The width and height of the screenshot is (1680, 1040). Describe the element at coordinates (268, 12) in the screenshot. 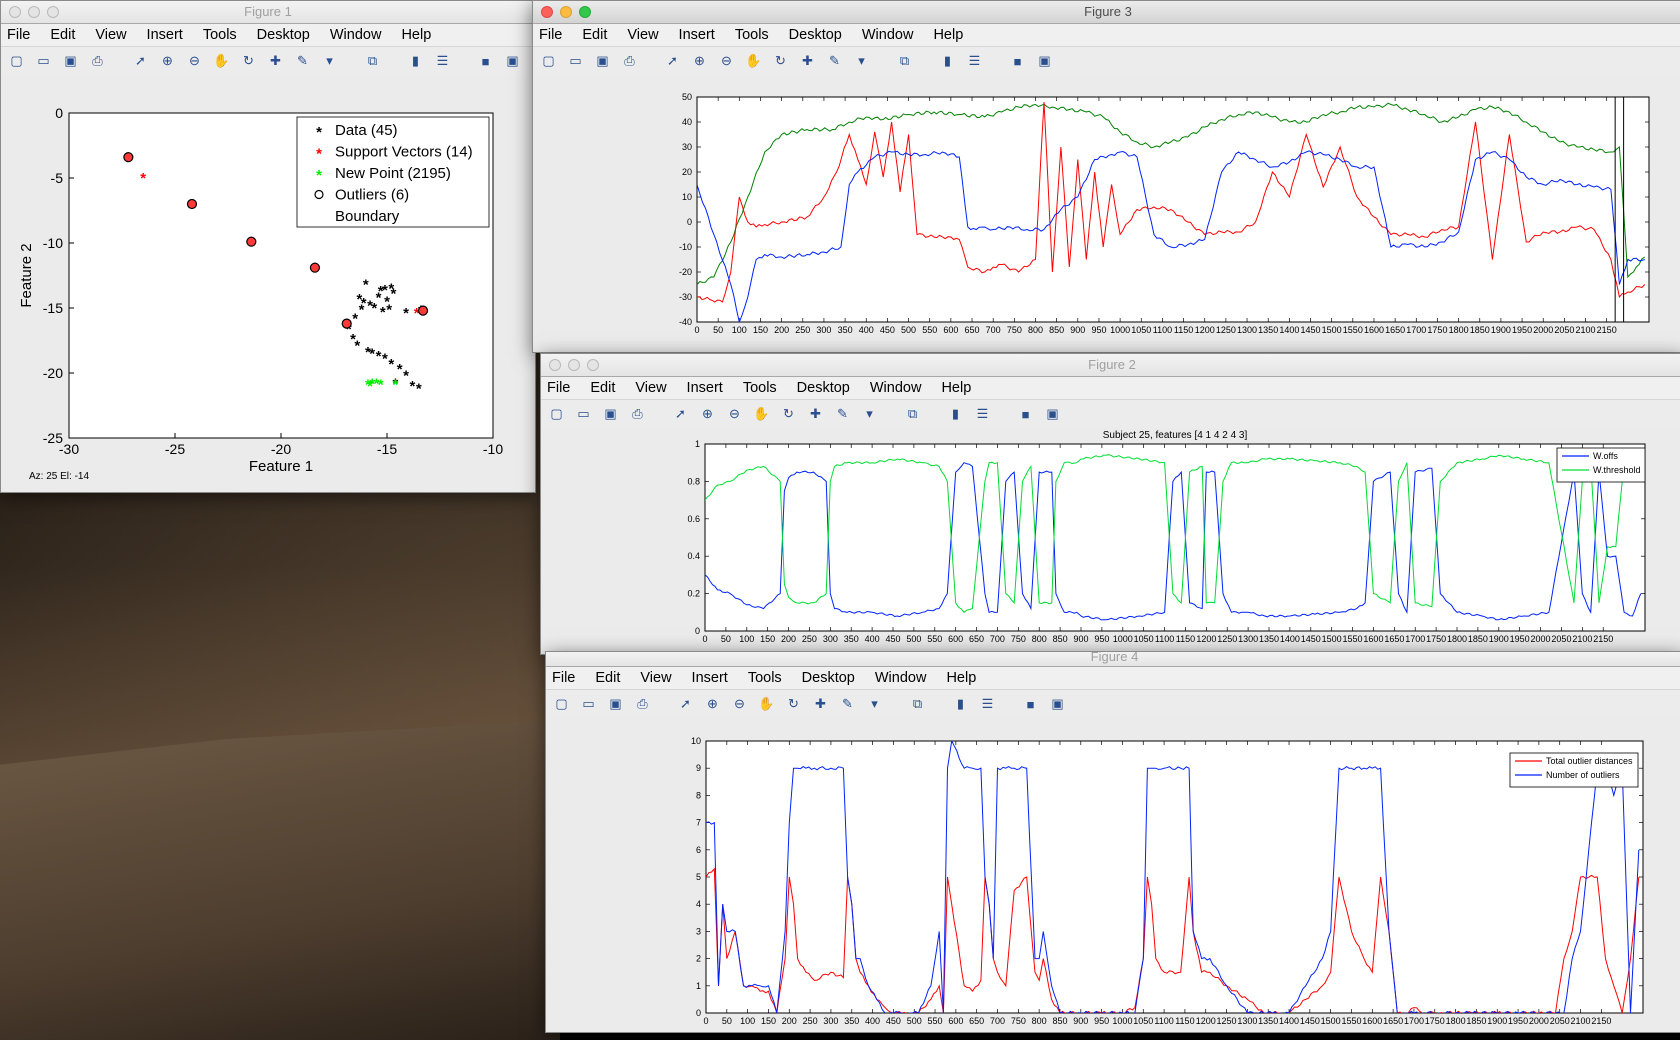

I see `figure1-titlebar: Figure 1` at that location.